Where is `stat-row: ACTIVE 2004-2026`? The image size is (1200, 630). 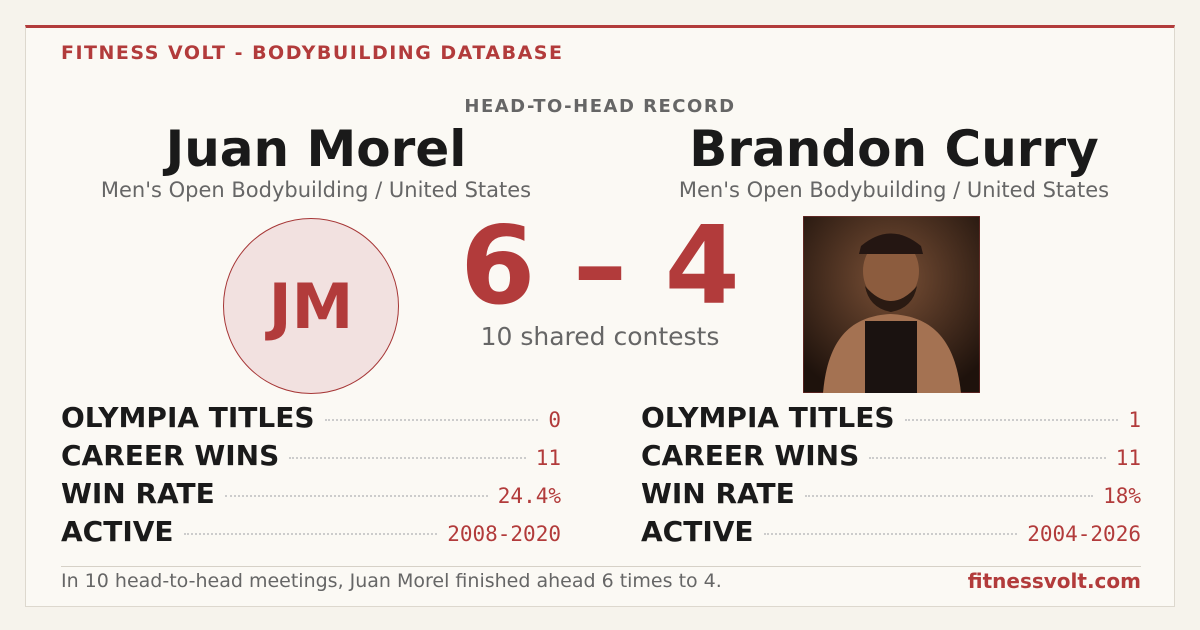 stat-row: ACTIVE 2004-2026 is located at coordinates (891, 534).